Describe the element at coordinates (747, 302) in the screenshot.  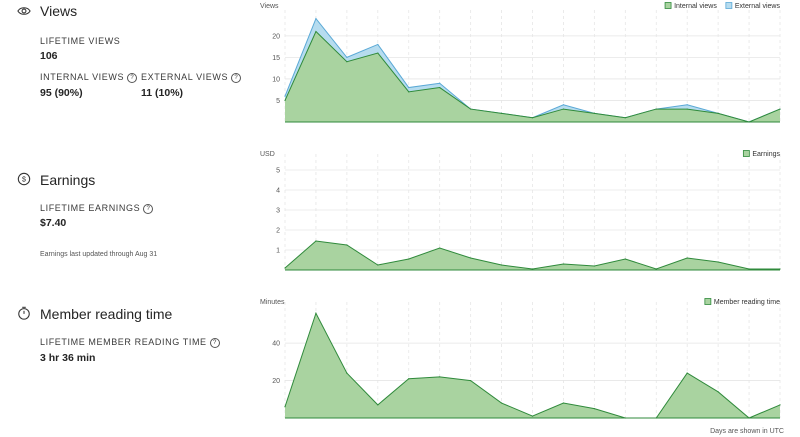
I see `legend-label: Member reading time` at that location.